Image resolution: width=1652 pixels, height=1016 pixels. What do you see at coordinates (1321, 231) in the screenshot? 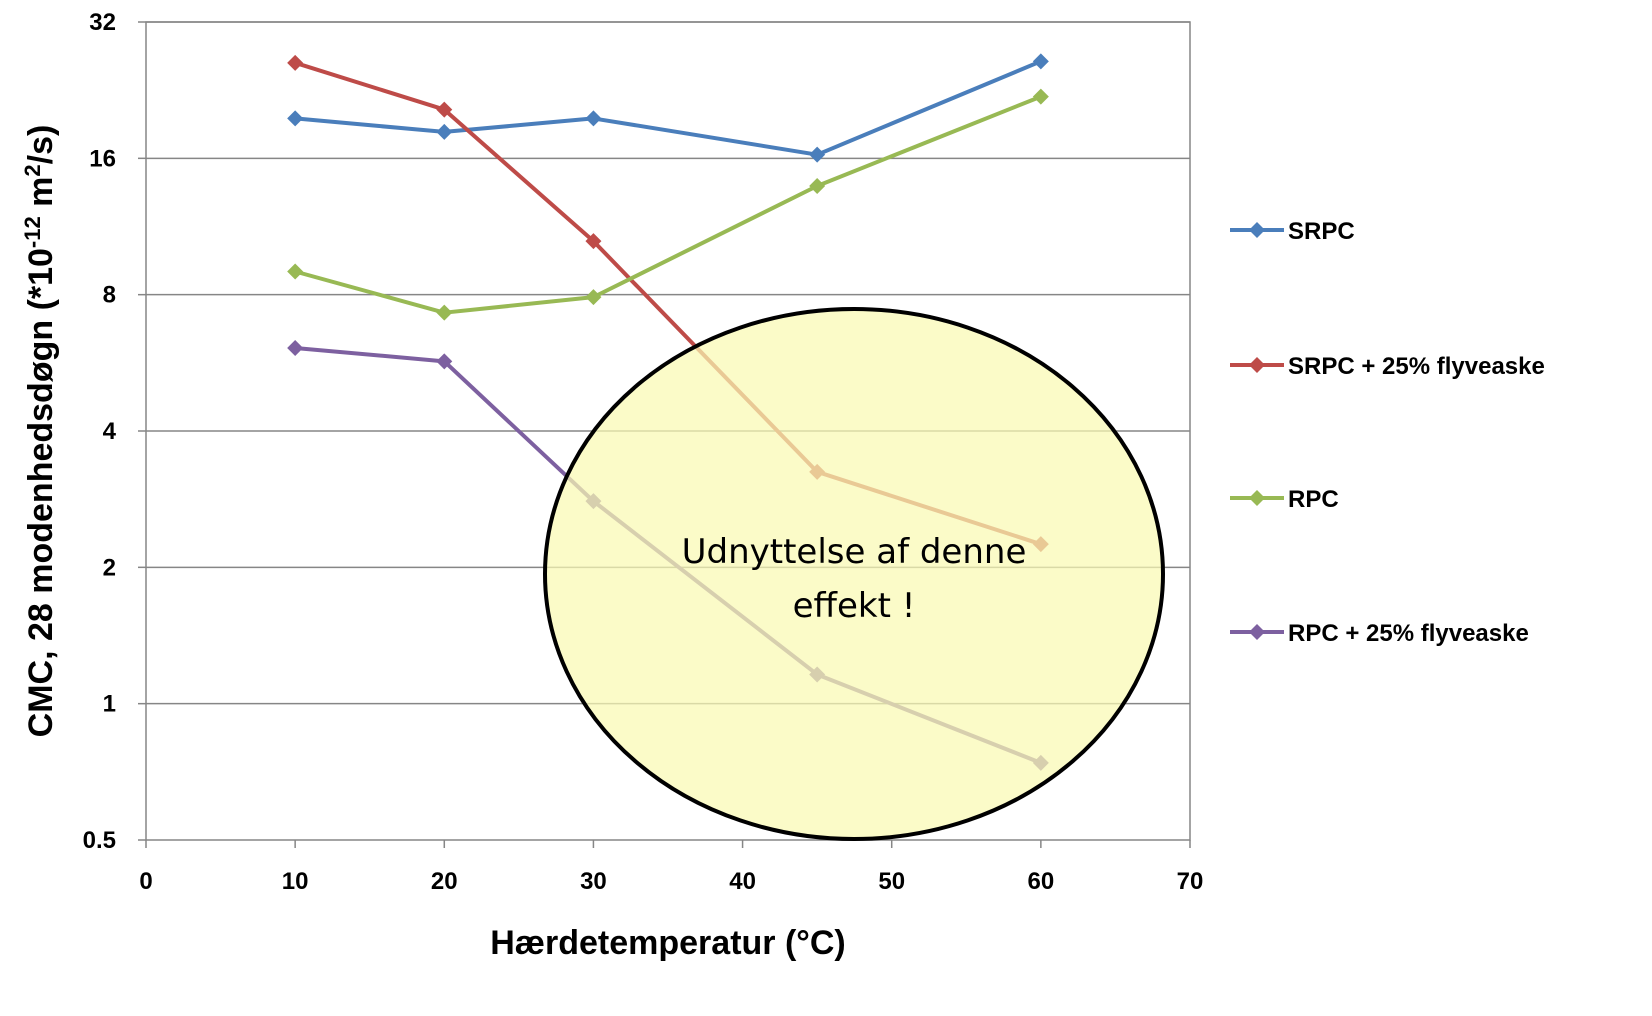
I see `legend-label: SRPC` at bounding box center [1321, 231].